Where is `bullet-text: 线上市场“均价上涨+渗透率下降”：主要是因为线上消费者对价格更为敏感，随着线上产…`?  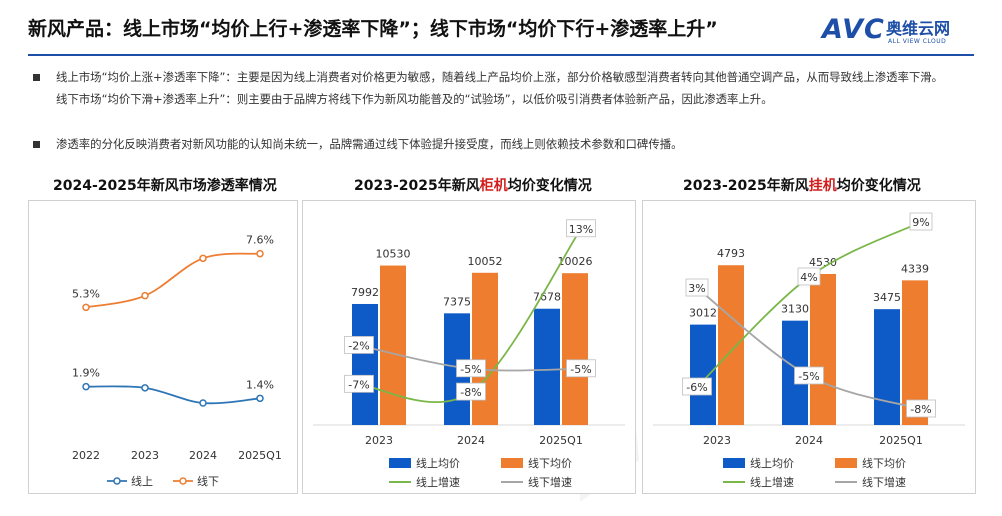
bullet-text: 线上市场“均价上涨+渗透率下降”：主要是因为线上消费者对价格更为敏感，随着线上产… is located at coordinates (500, 88).